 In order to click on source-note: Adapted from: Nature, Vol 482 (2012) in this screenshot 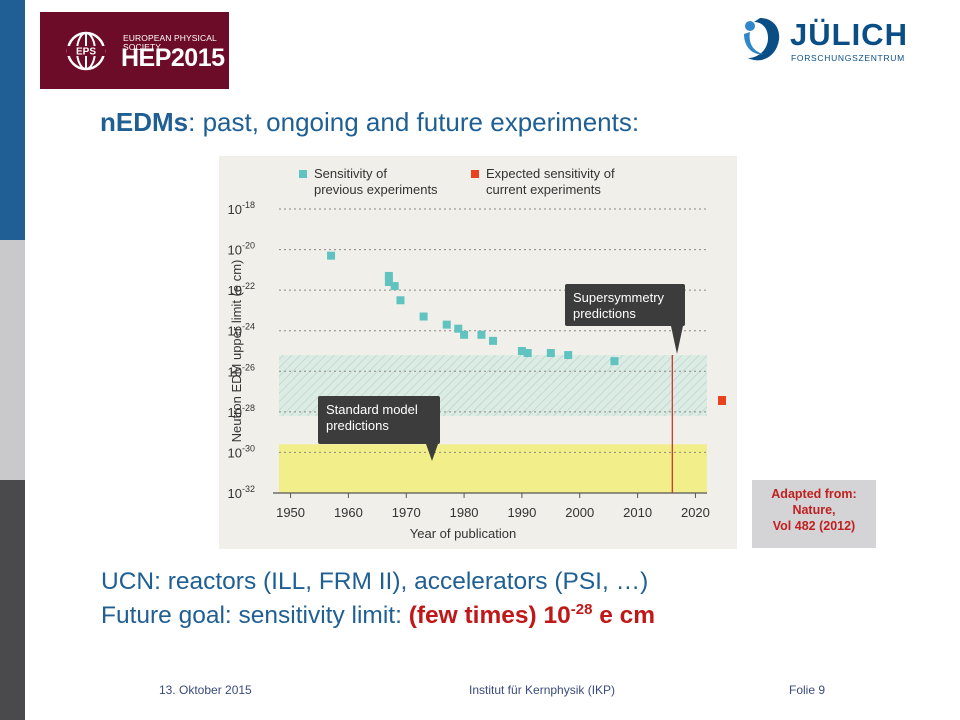, I will do `click(814, 514)`.